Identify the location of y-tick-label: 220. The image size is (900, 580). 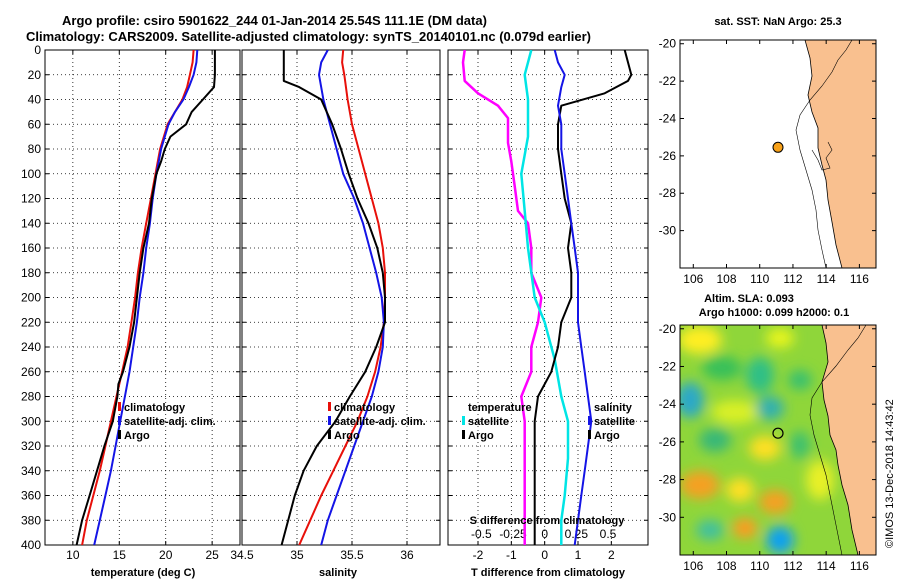
(31, 322).